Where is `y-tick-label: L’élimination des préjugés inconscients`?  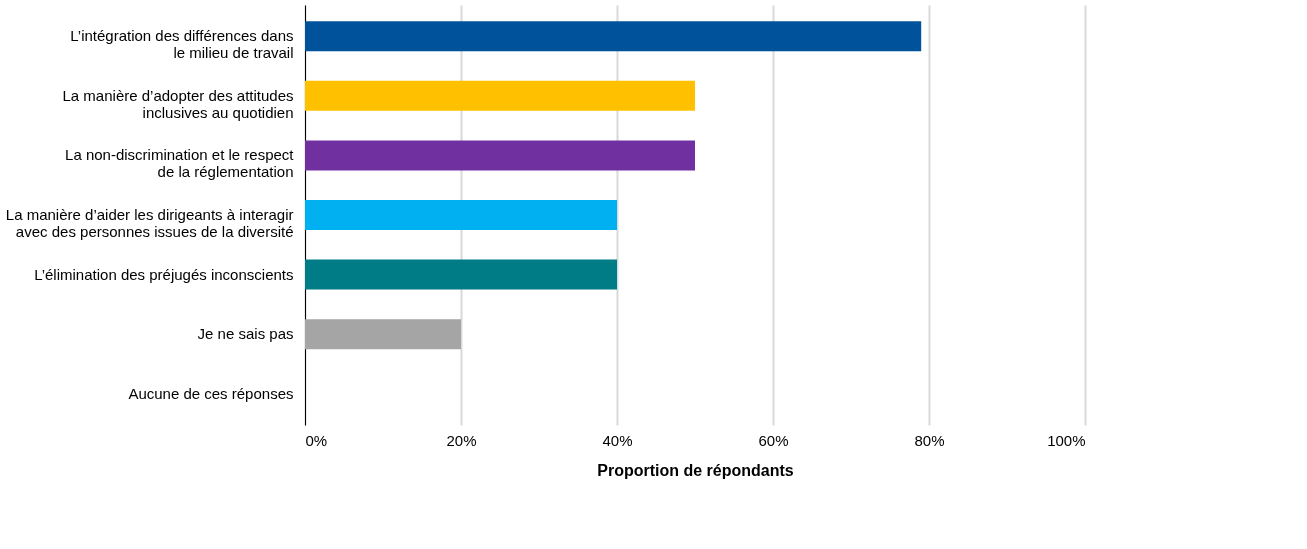
y-tick-label: L’élimination des préjugés inconscients is located at coordinates (164, 274).